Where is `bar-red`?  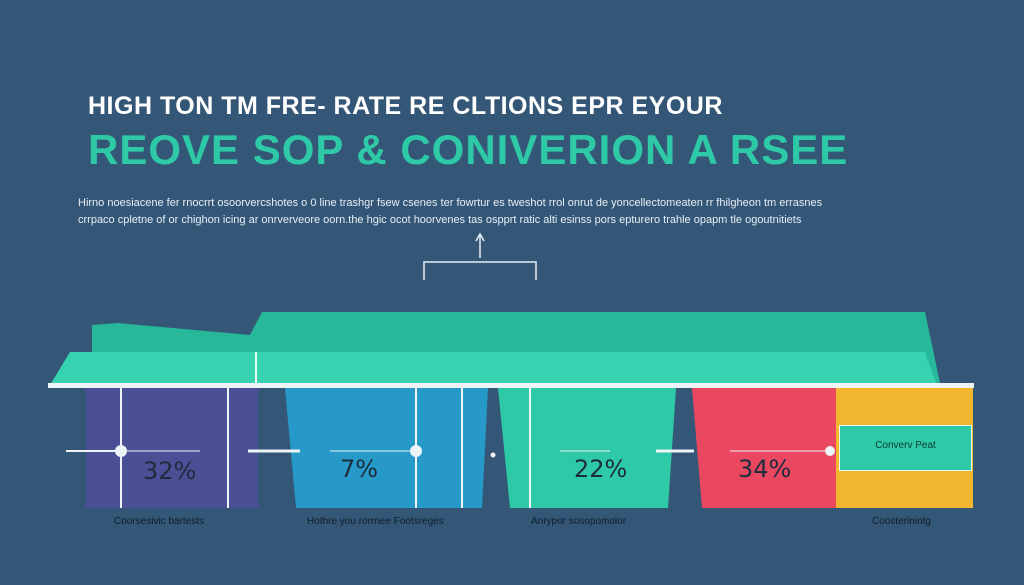
bar-red is located at coordinates (764, 448).